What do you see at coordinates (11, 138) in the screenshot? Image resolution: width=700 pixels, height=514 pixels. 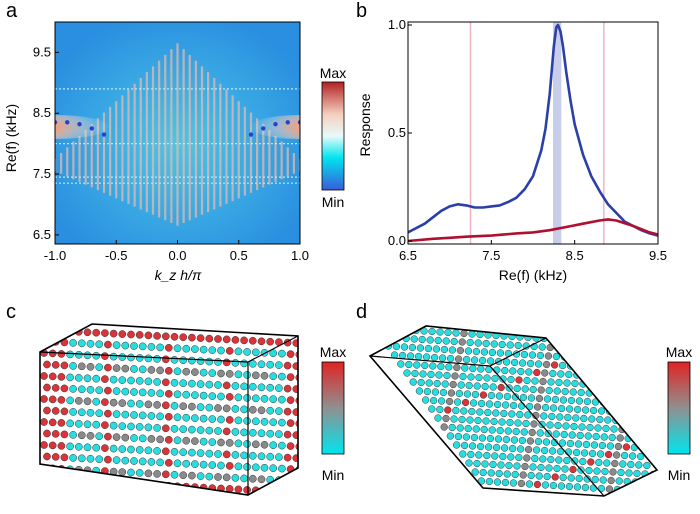 I see `heatmap-ylabel: Re(f) (kHz)` at bounding box center [11, 138].